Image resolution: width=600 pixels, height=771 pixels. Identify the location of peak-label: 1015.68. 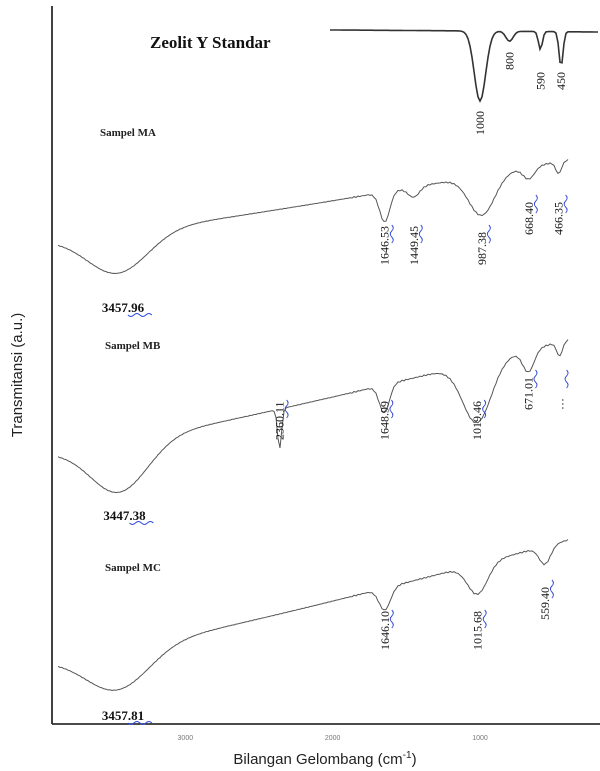
(478, 630).